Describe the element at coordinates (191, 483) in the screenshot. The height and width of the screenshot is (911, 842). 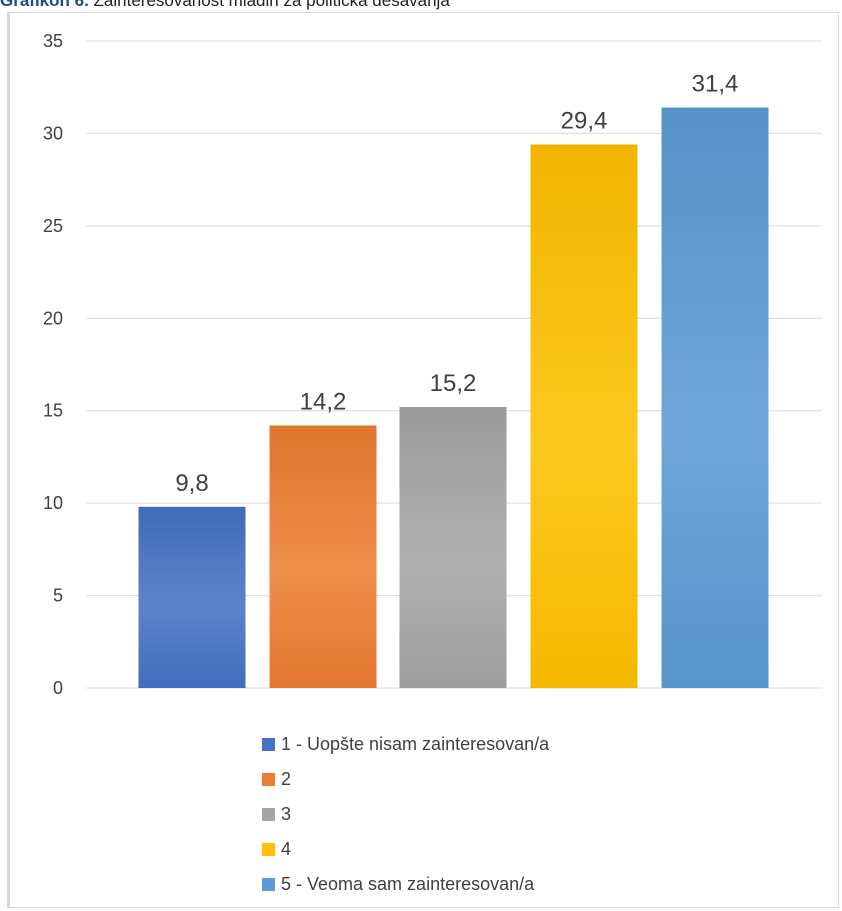
I see `data-label-1: 9,8` at that location.